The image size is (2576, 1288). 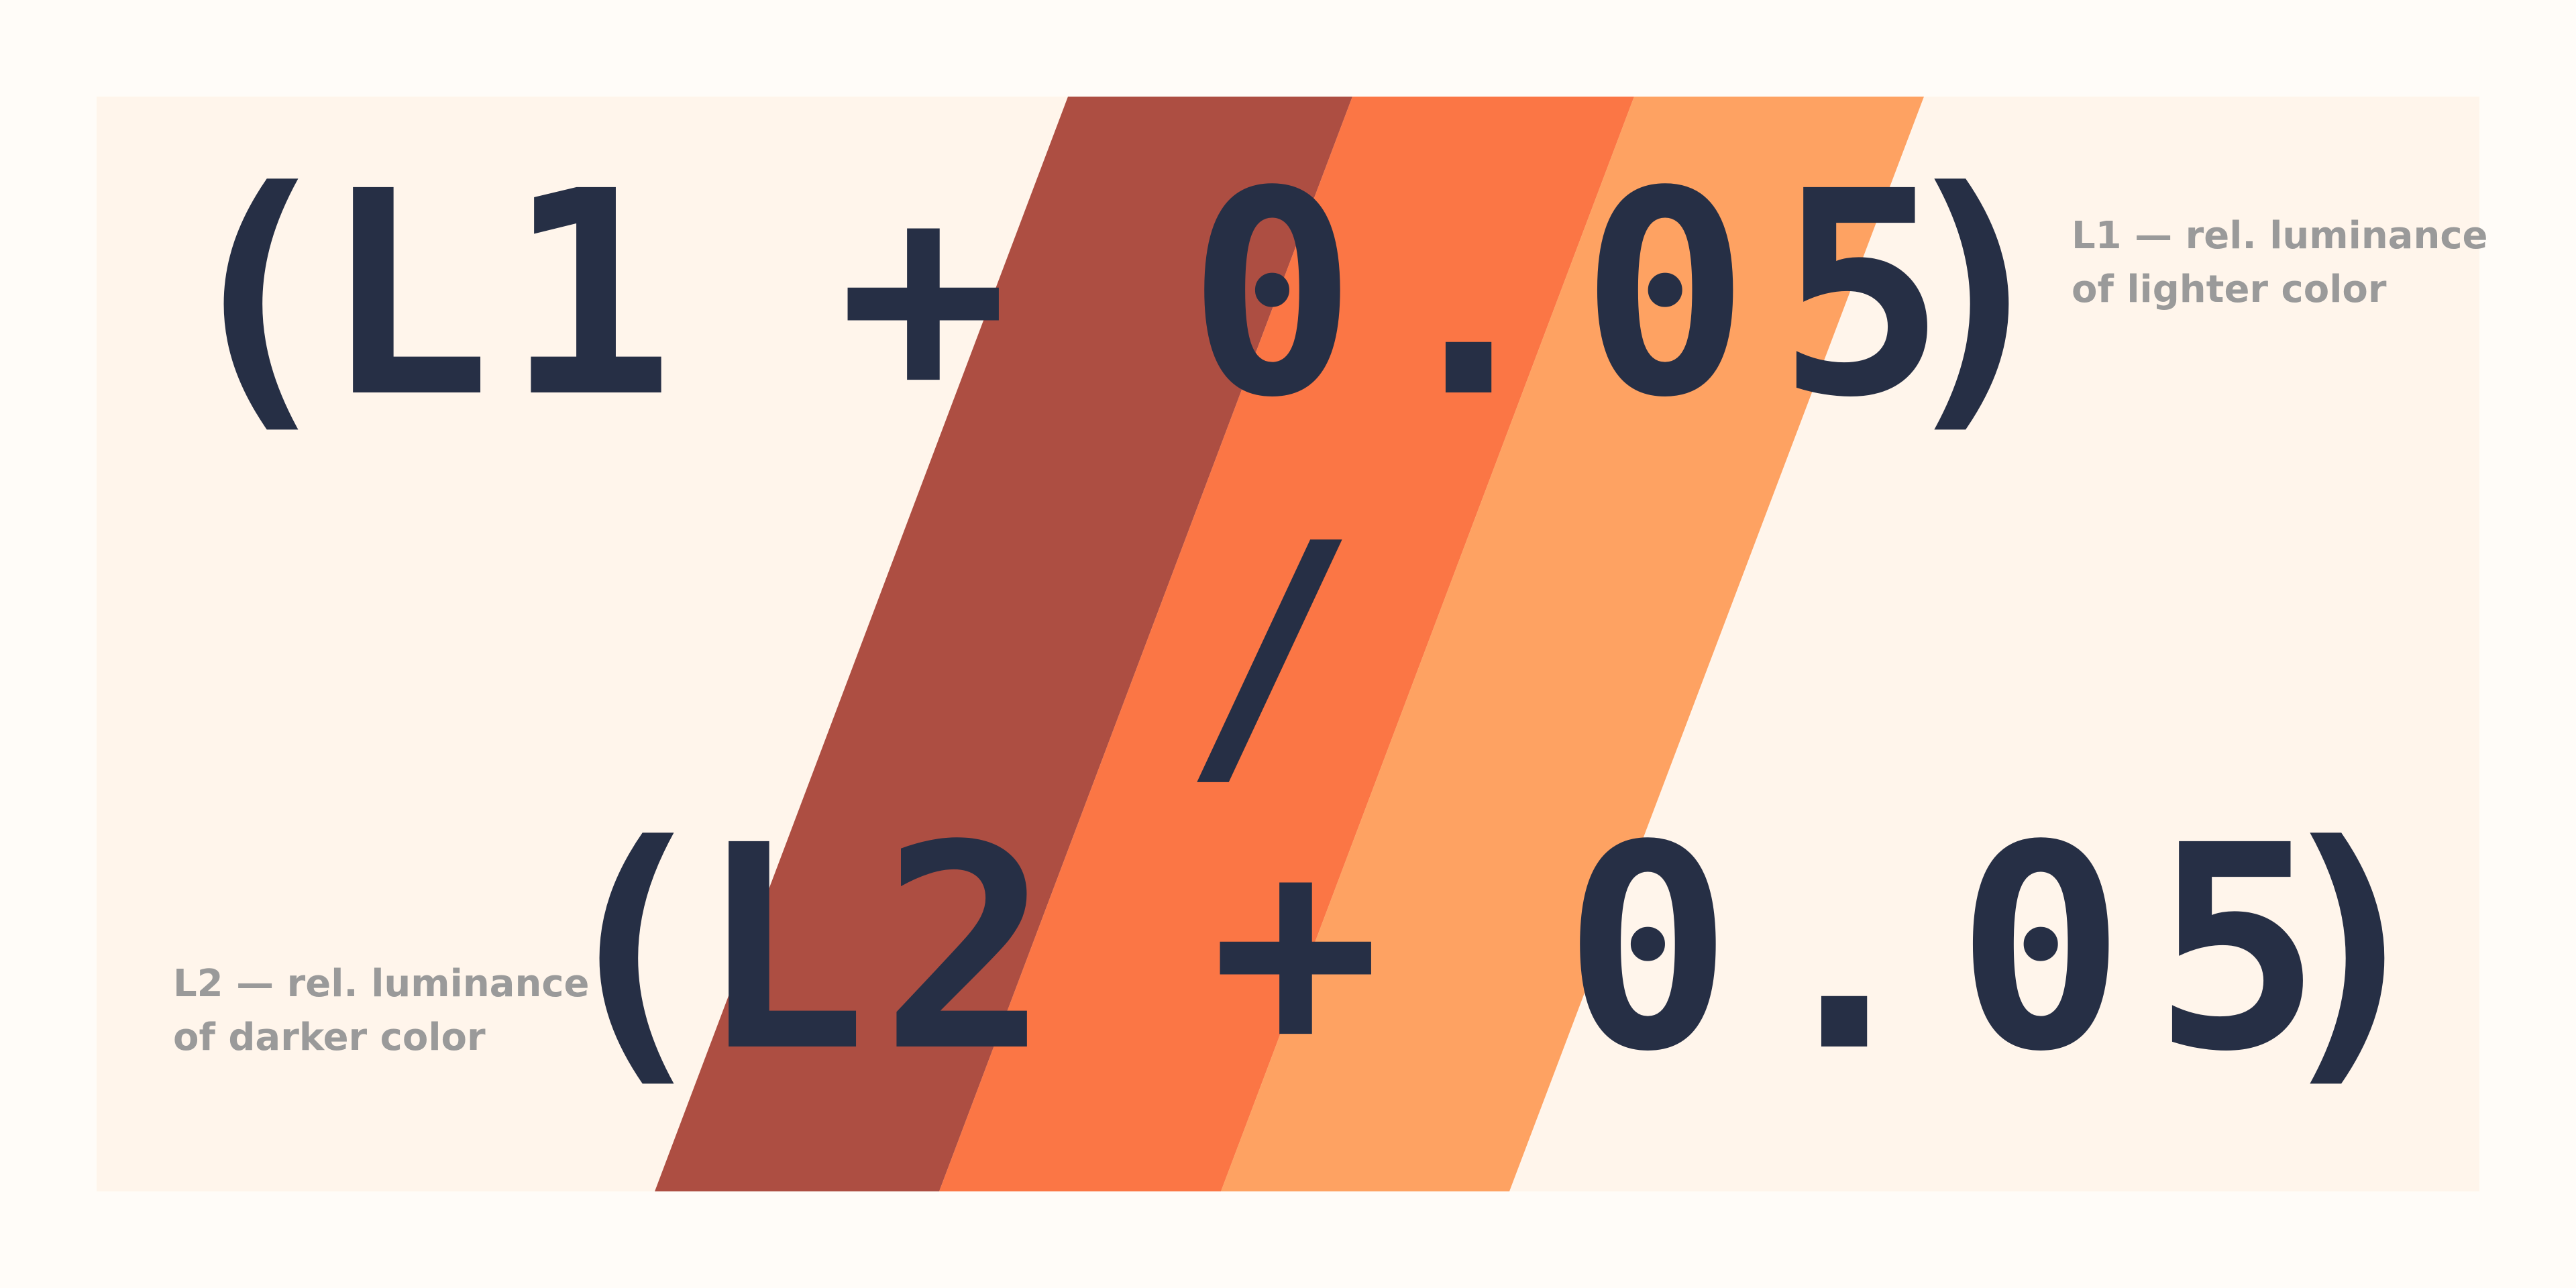 What do you see at coordinates (329, 1037) in the screenshot?
I see `note-l2-line2: of darker color` at bounding box center [329, 1037].